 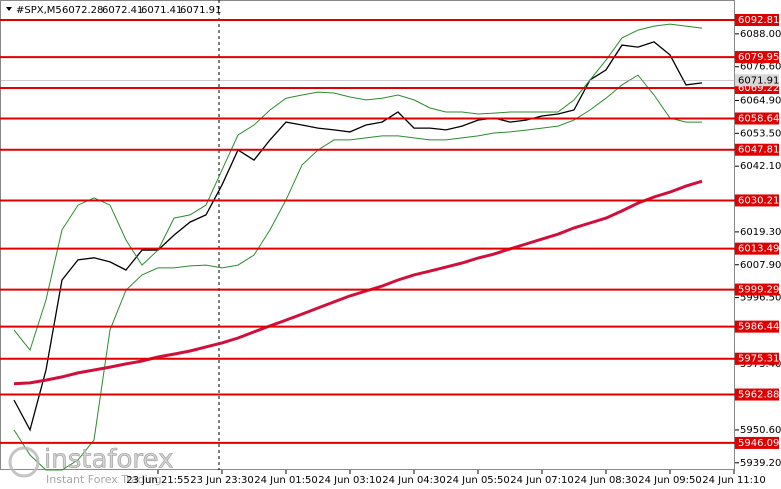 I want to click on y-tick-label: 5939.20, so click(x=760, y=463).